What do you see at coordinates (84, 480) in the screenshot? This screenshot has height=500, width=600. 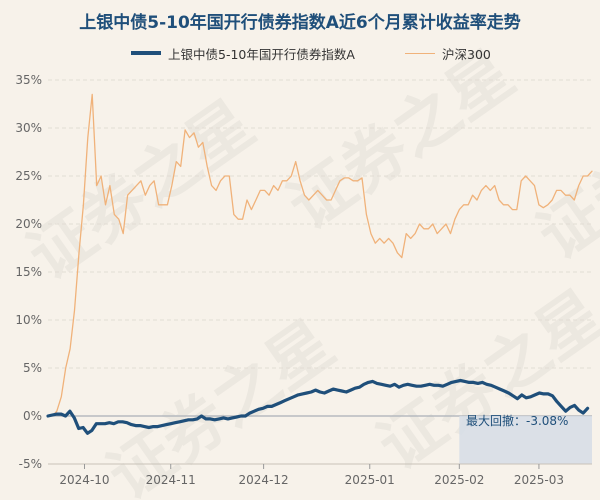 I see `x-tick-label: 2024-10` at bounding box center [84, 480].